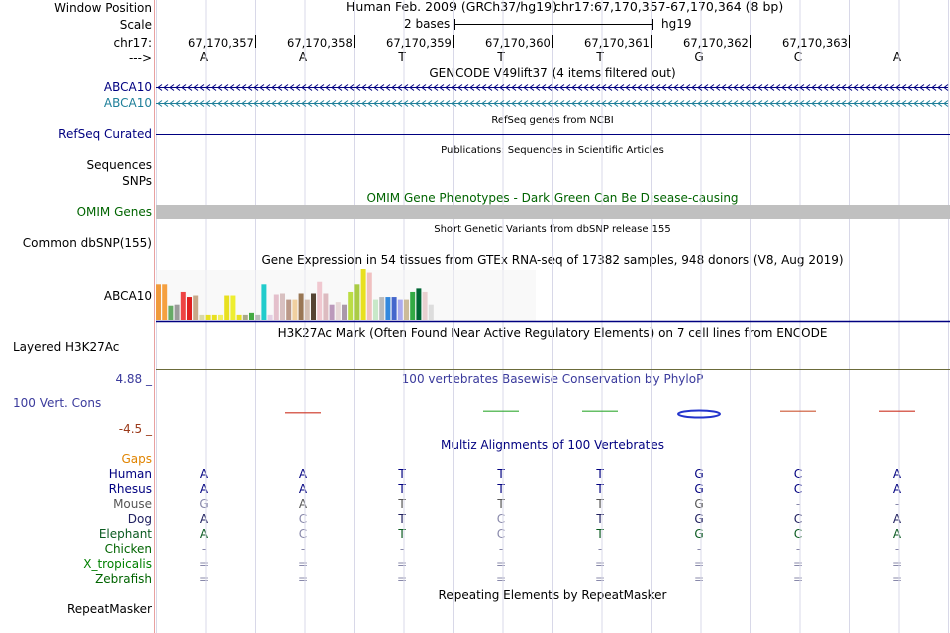  Describe the element at coordinates (119, 165) in the screenshot. I see `sequences-track-label: Sequences` at that location.